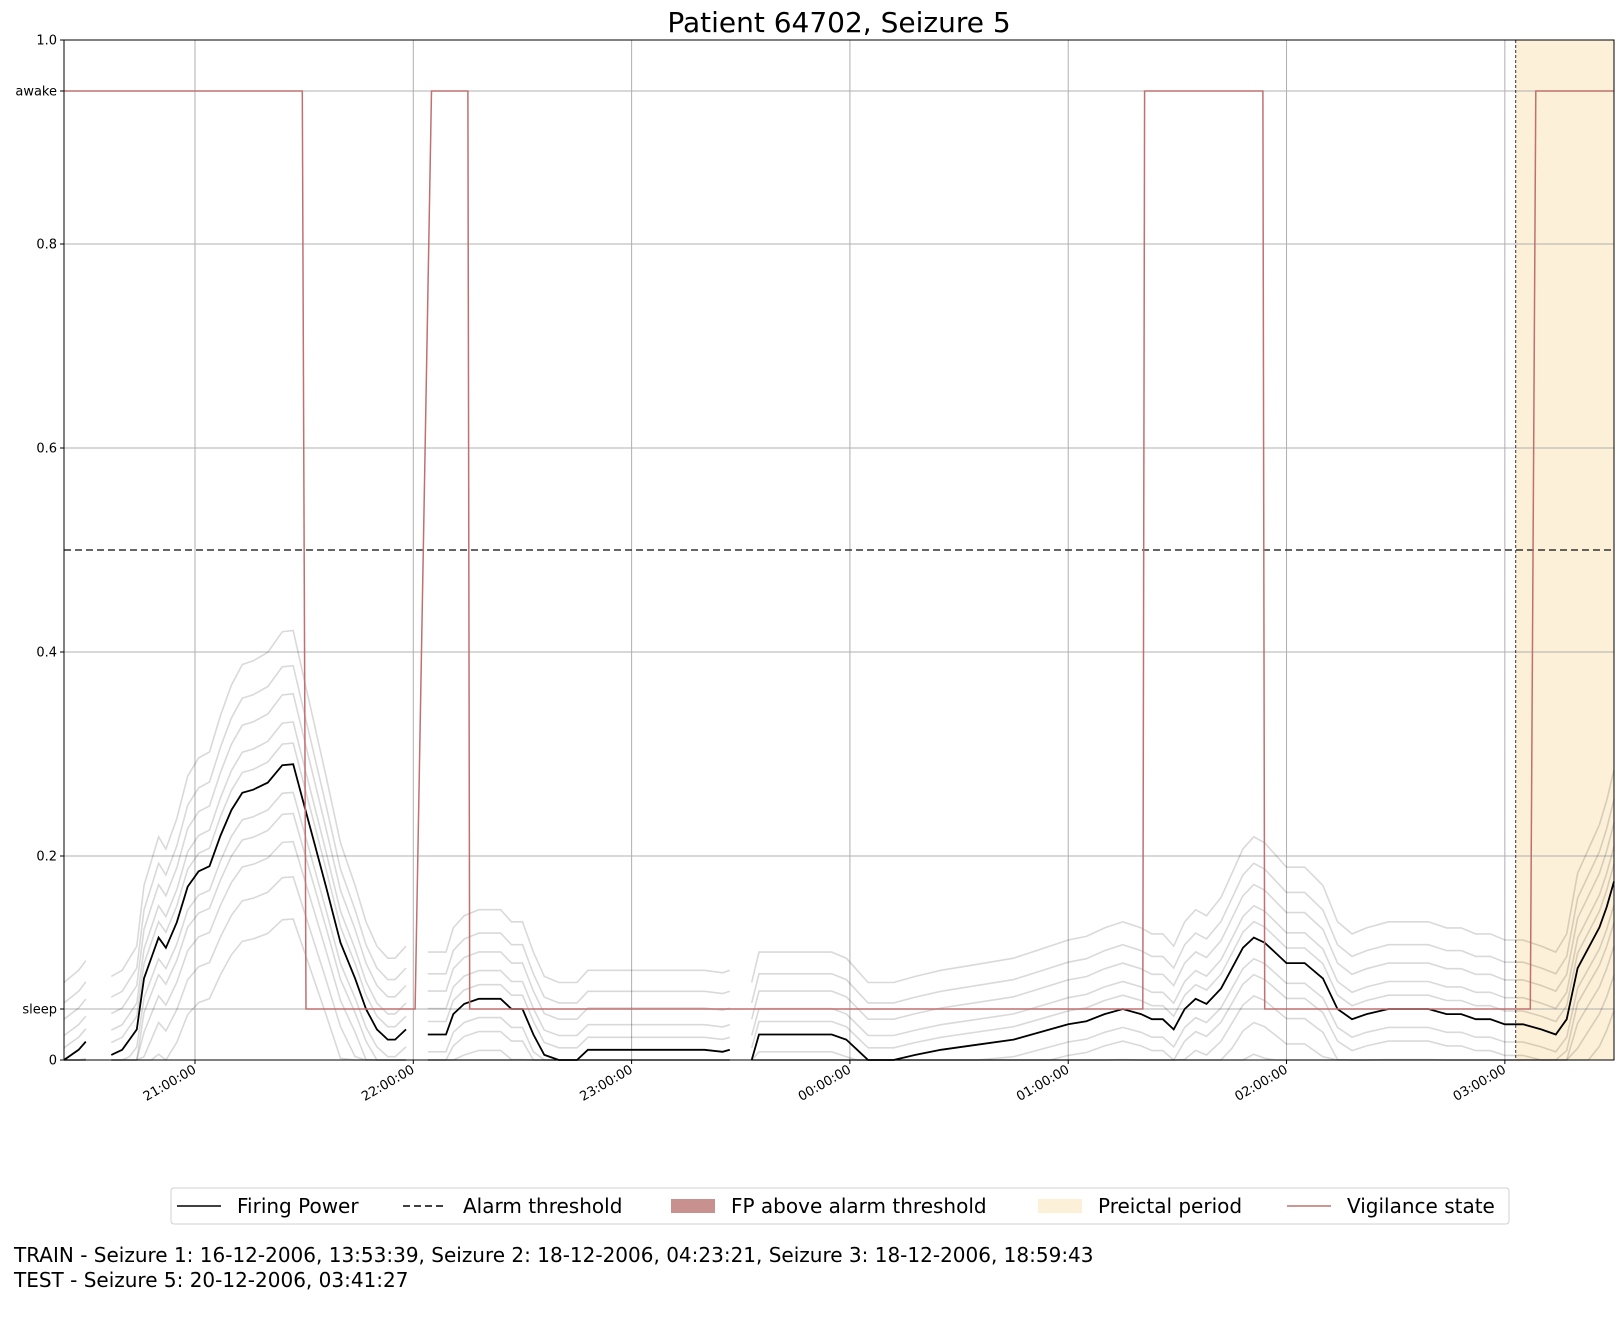  What do you see at coordinates (46, 245) in the screenshot?
I see `y-tick-label: 0.8` at bounding box center [46, 245].